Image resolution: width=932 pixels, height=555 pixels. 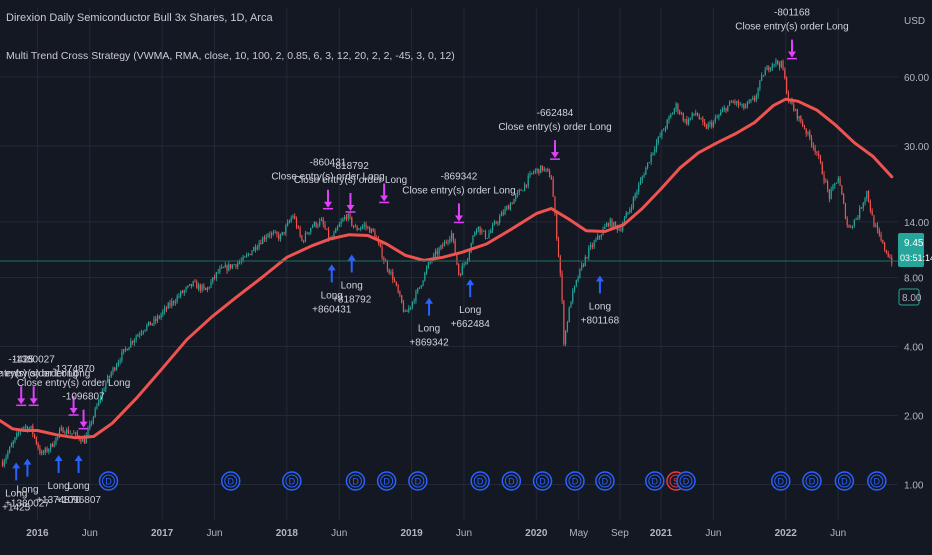 What do you see at coordinates (914, 486) in the screenshot?
I see `y-tick-label: 1.00` at bounding box center [914, 486].